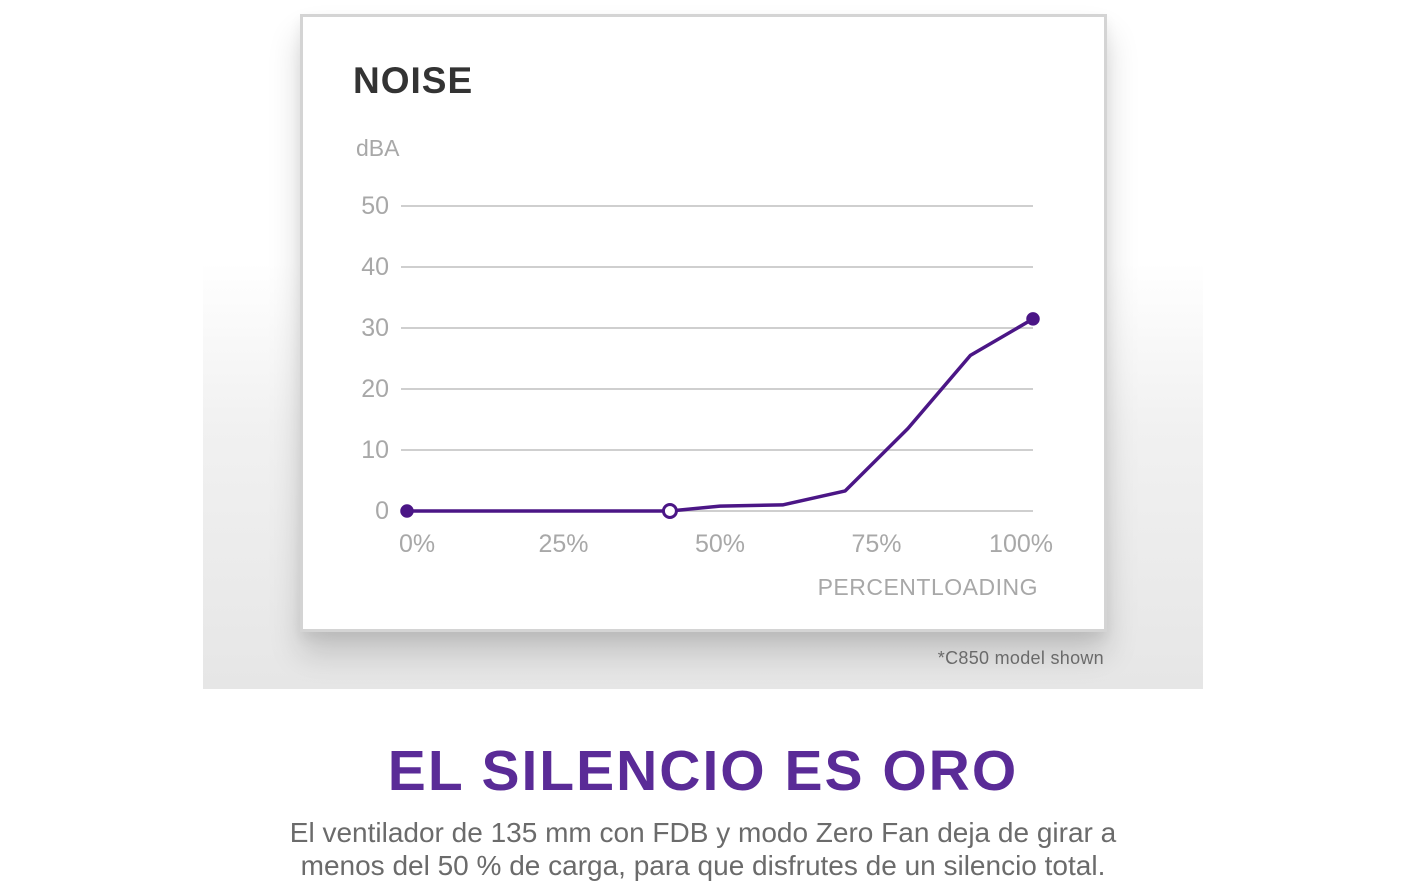 The width and height of the screenshot is (1406, 885). Describe the element at coordinates (375, 206) in the screenshot. I see `y-tick-label-50: 50` at that location.